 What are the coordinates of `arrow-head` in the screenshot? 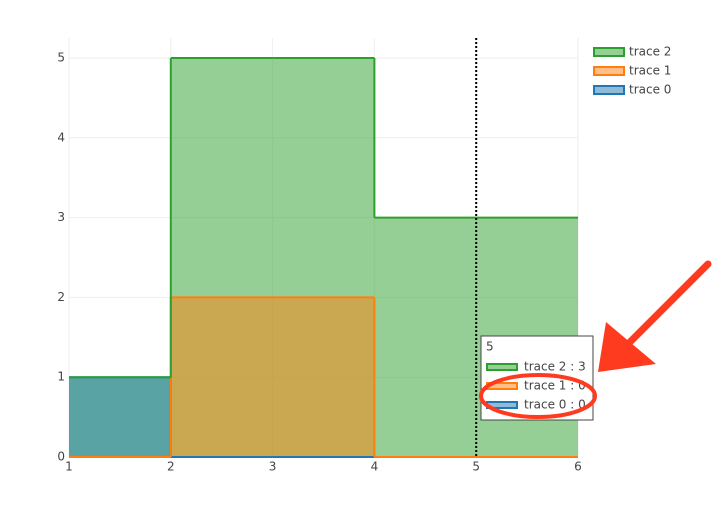 It's located at (627, 347).